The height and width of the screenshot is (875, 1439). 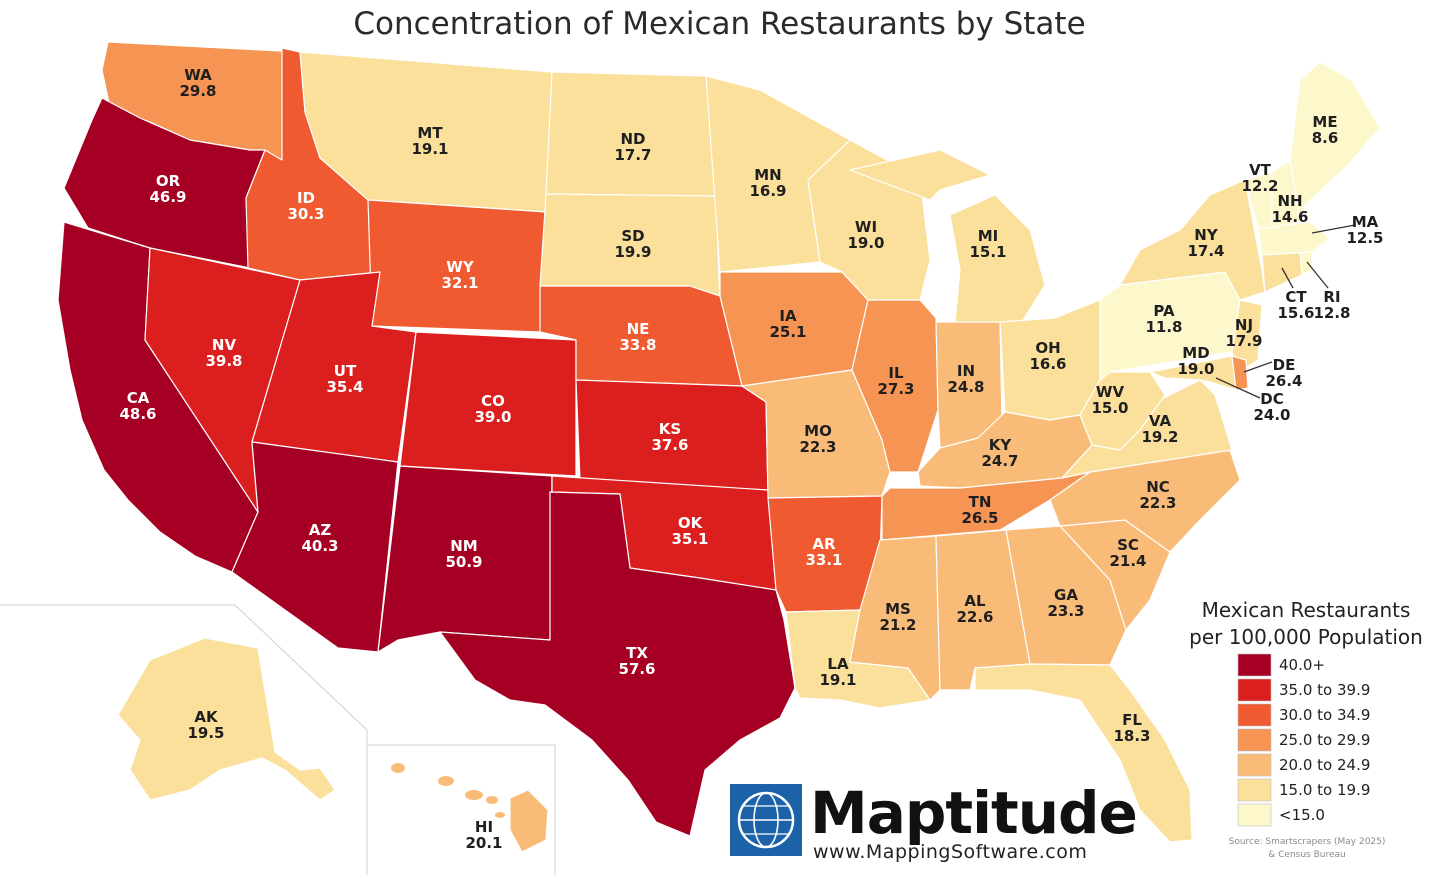 I want to click on state-label-tx: TX, so click(x=637, y=653).